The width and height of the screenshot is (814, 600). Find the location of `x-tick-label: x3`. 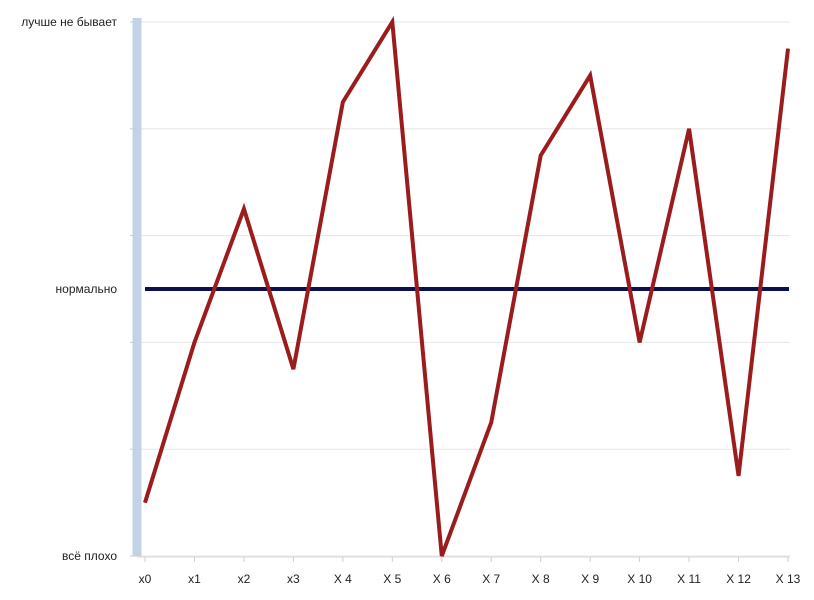

x-tick-label: x3 is located at coordinates (293, 579).